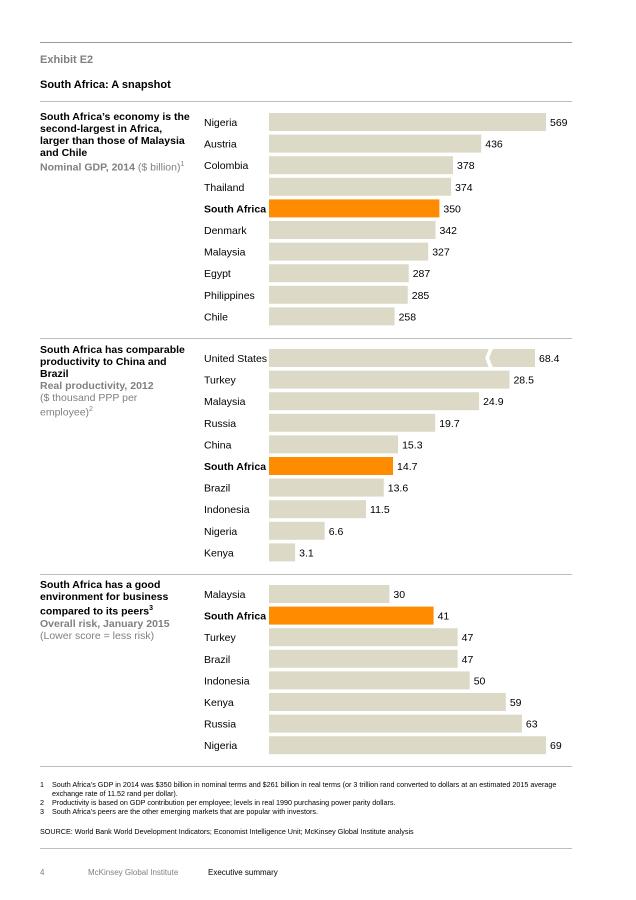  I want to click on bar-philippines, so click(338, 294).